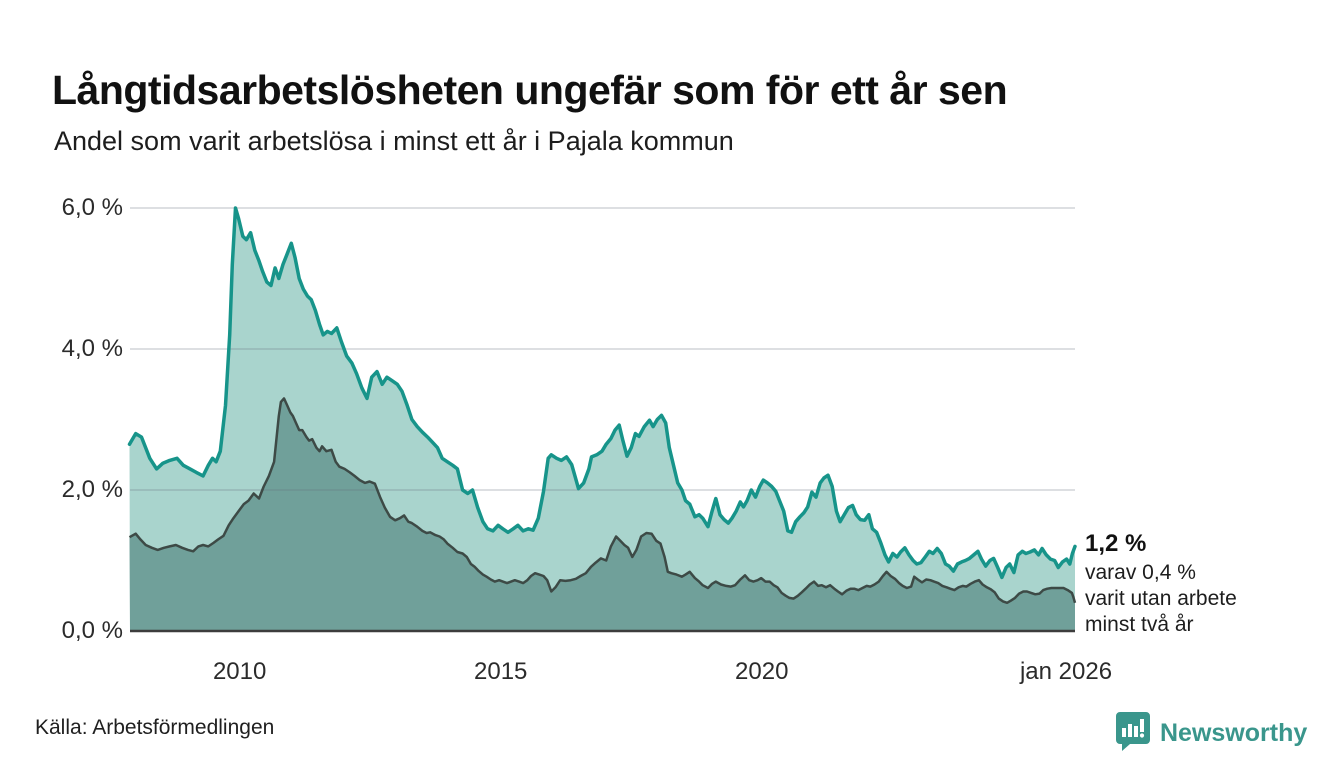 This screenshot has width=1340, height=780. What do you see at coordinates (92, 489) in the screenshot?
I see `y-tick-20: 2,0 %` at bounding box center [92, 489].